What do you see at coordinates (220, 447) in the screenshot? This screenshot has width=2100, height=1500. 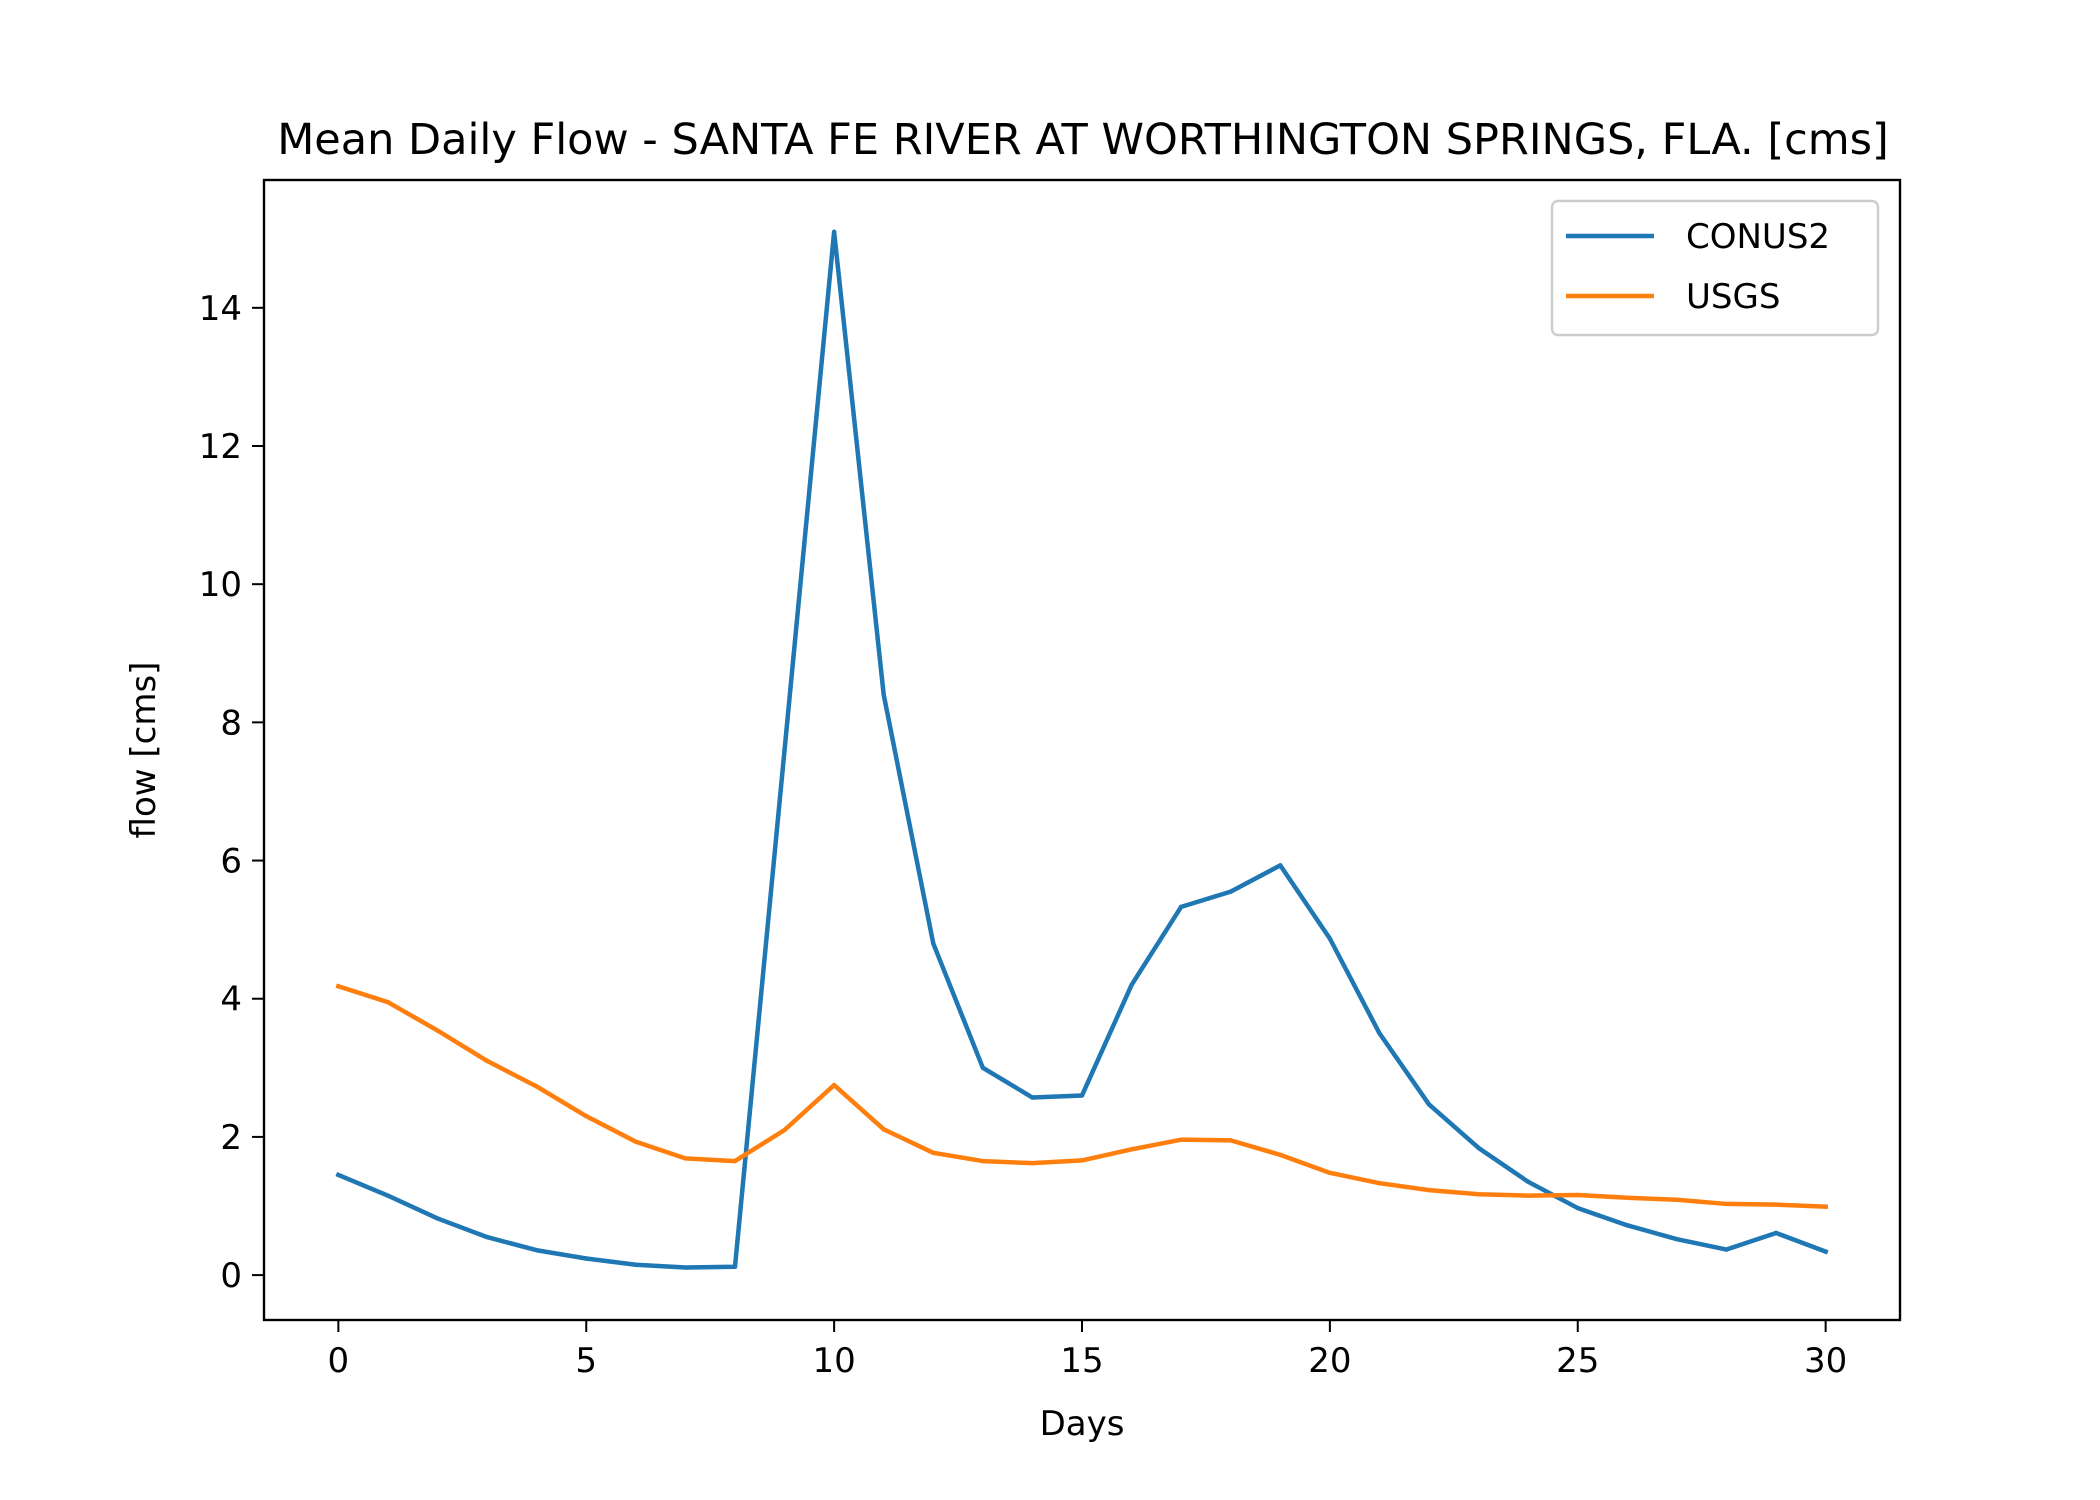 I see `y-tick-label: 12` at bounding box center [220, 447].